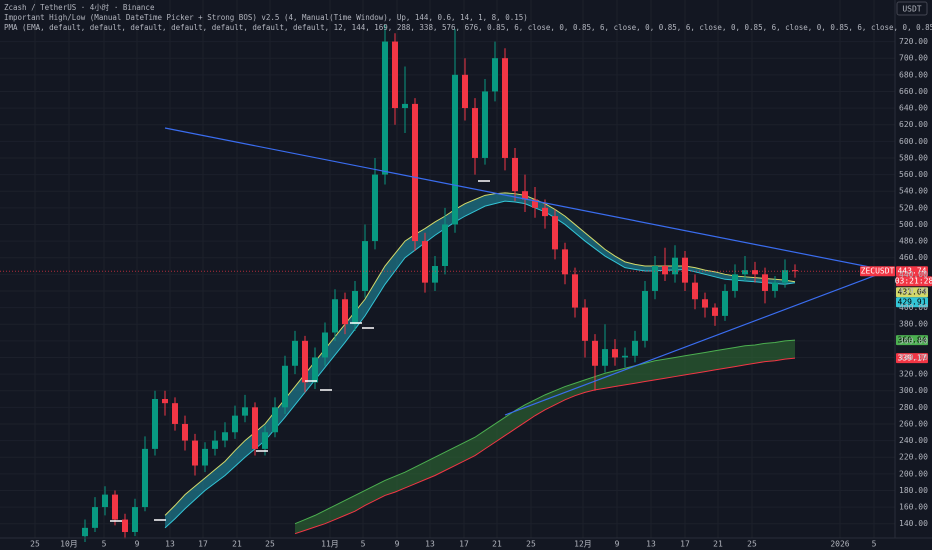 The width and height of the screenshot is (932, 550). Describe the element at coordinates (913, 324) in the screenshot. I see `y-tick-label: 380.00` at that location.